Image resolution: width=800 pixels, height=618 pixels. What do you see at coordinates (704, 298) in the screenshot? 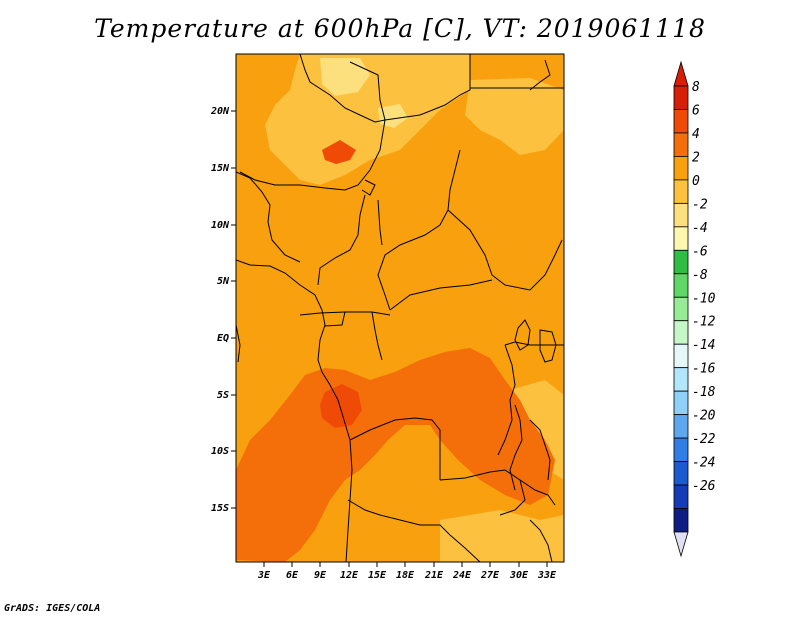
I see `colorbar-level-label: -10` at bounding box center [704, 298].